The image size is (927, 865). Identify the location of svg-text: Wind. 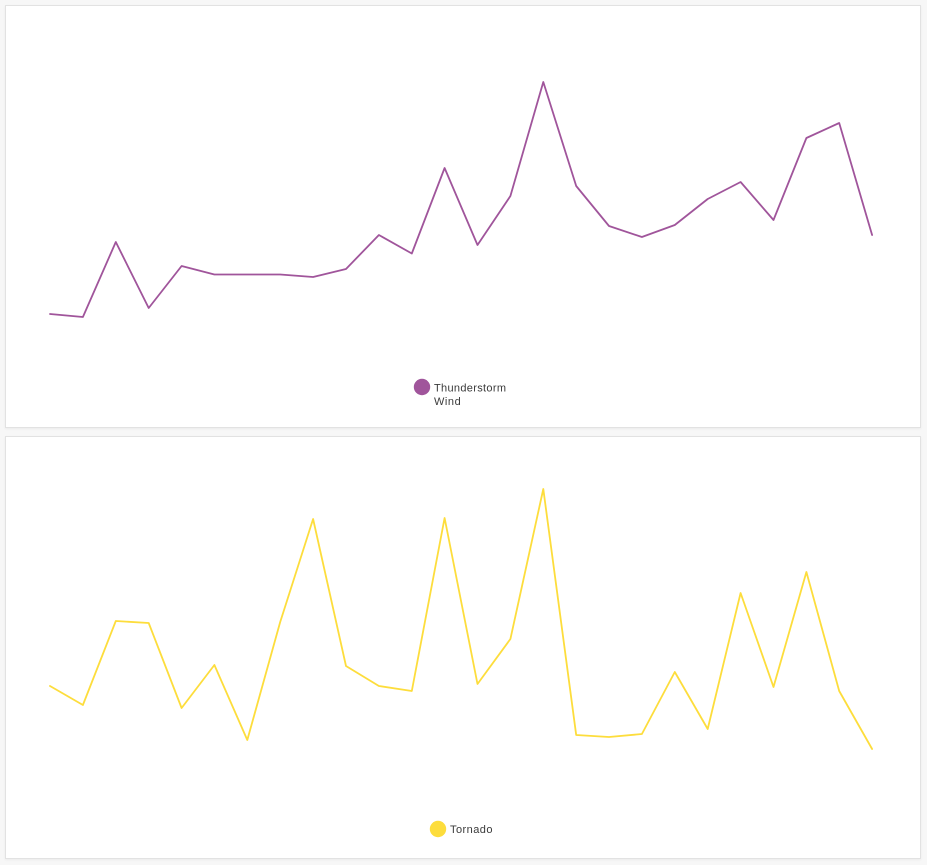
(447, 402).